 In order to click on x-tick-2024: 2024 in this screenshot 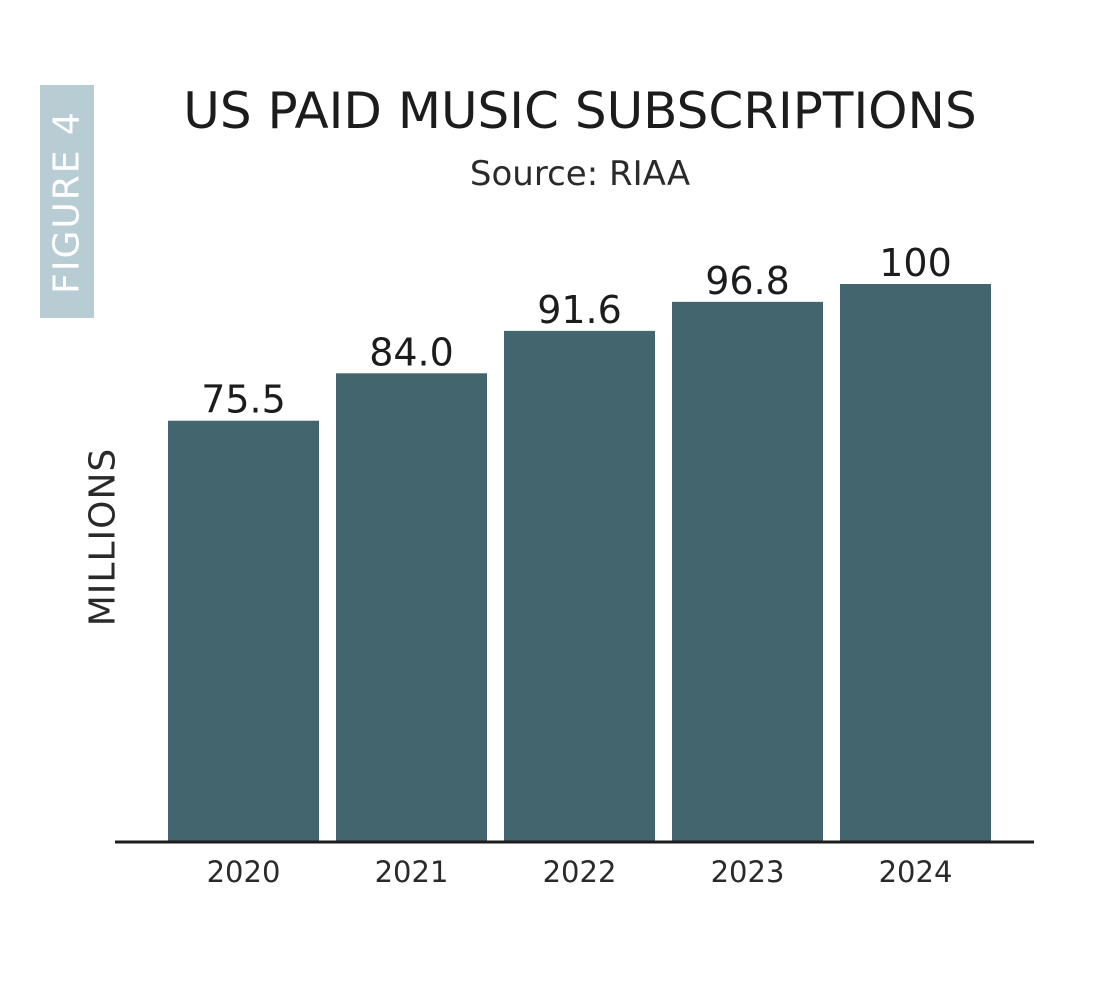, I will do `click(916, 872)`.